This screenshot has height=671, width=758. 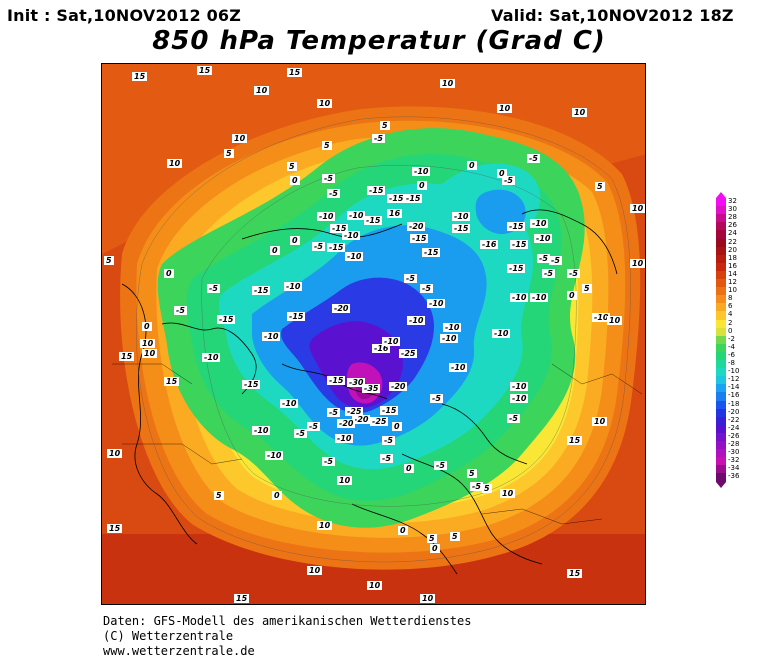 I want to click on init-time: Init : Sat,10NOV2012 06Z, so click(x=124, y=15).